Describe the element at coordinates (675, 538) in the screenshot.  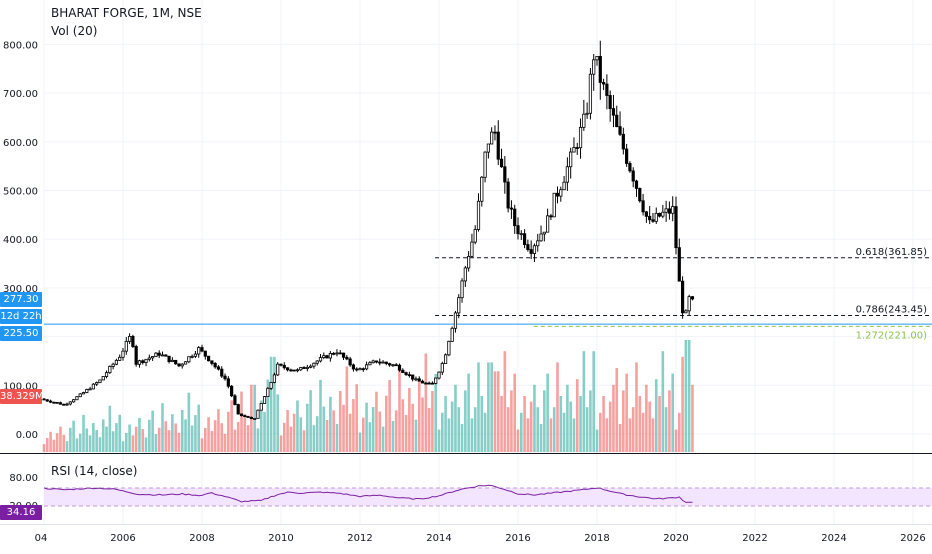
I see `time-tick-label: 2020` at that location.